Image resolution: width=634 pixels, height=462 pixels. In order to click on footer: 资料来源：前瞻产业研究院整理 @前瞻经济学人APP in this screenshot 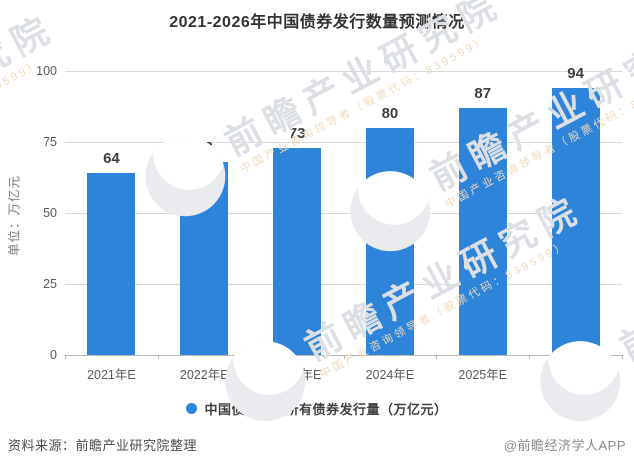, I will do `click(317, 444)`.